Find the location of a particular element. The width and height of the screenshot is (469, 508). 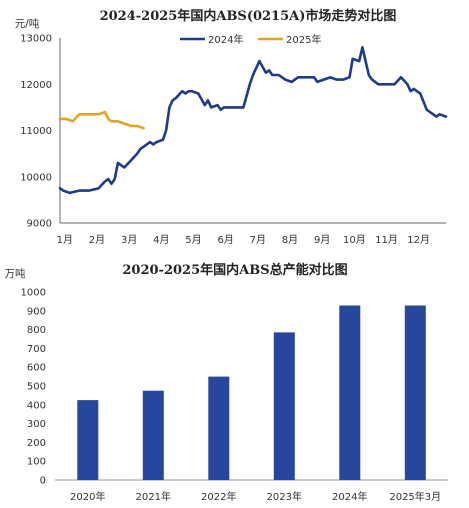

x-tick-label: 6月 is located at coordinates (225, 240).